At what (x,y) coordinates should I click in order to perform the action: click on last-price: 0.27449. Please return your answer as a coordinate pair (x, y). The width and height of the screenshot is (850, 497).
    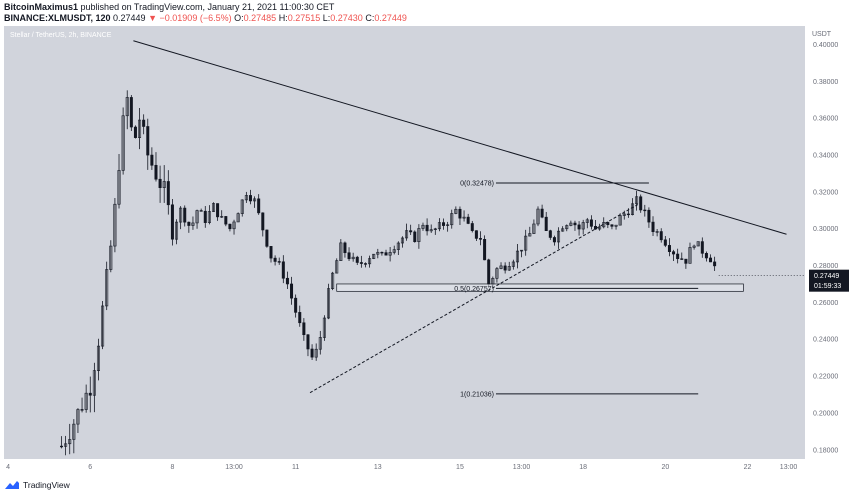
    Looking at the image, I should click on (129, 18).